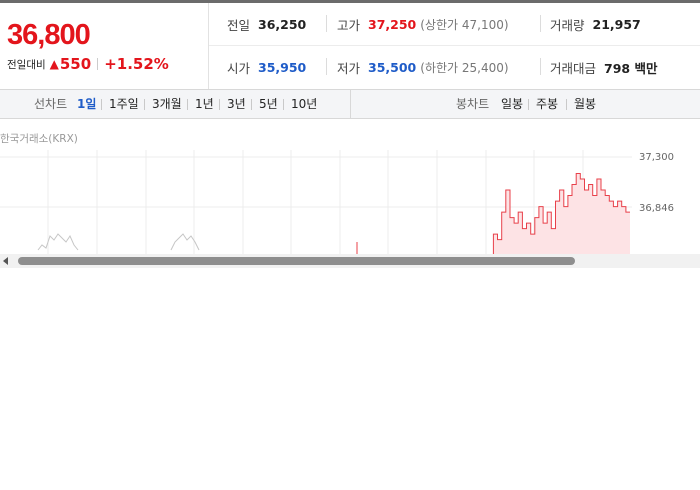  What do you see at coordinates (585, 104) in the screenshot?
I see `candle-monthly: 월봉` at bounding box center [585, 104].